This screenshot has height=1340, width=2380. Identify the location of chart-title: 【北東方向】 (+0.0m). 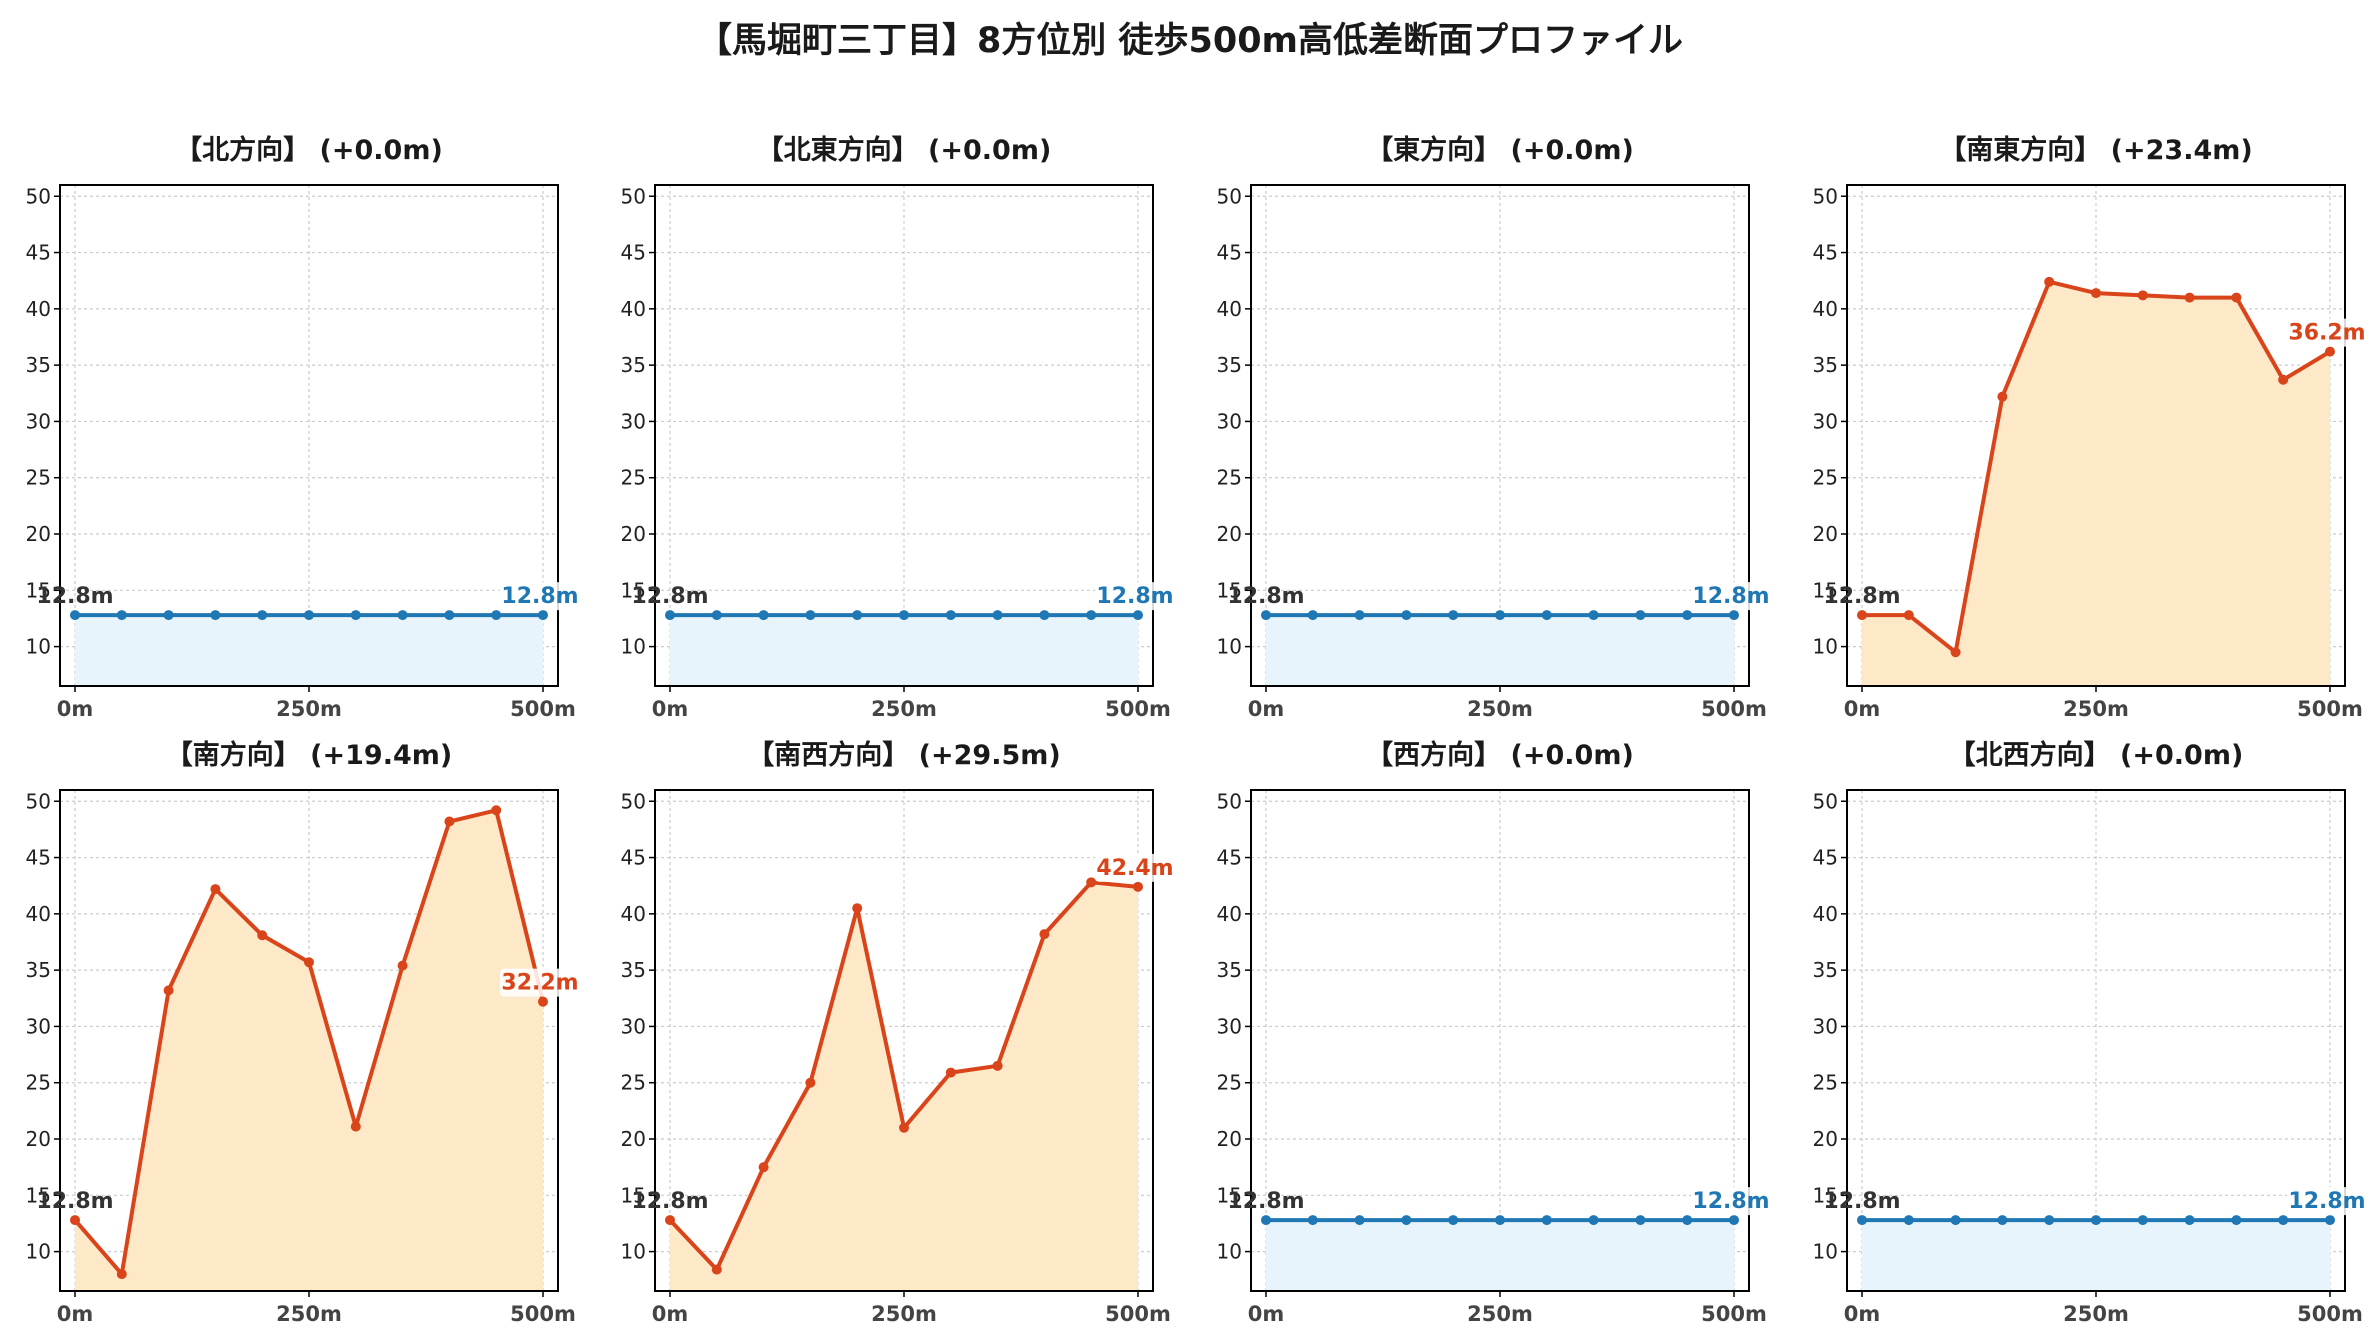
(904, 150).